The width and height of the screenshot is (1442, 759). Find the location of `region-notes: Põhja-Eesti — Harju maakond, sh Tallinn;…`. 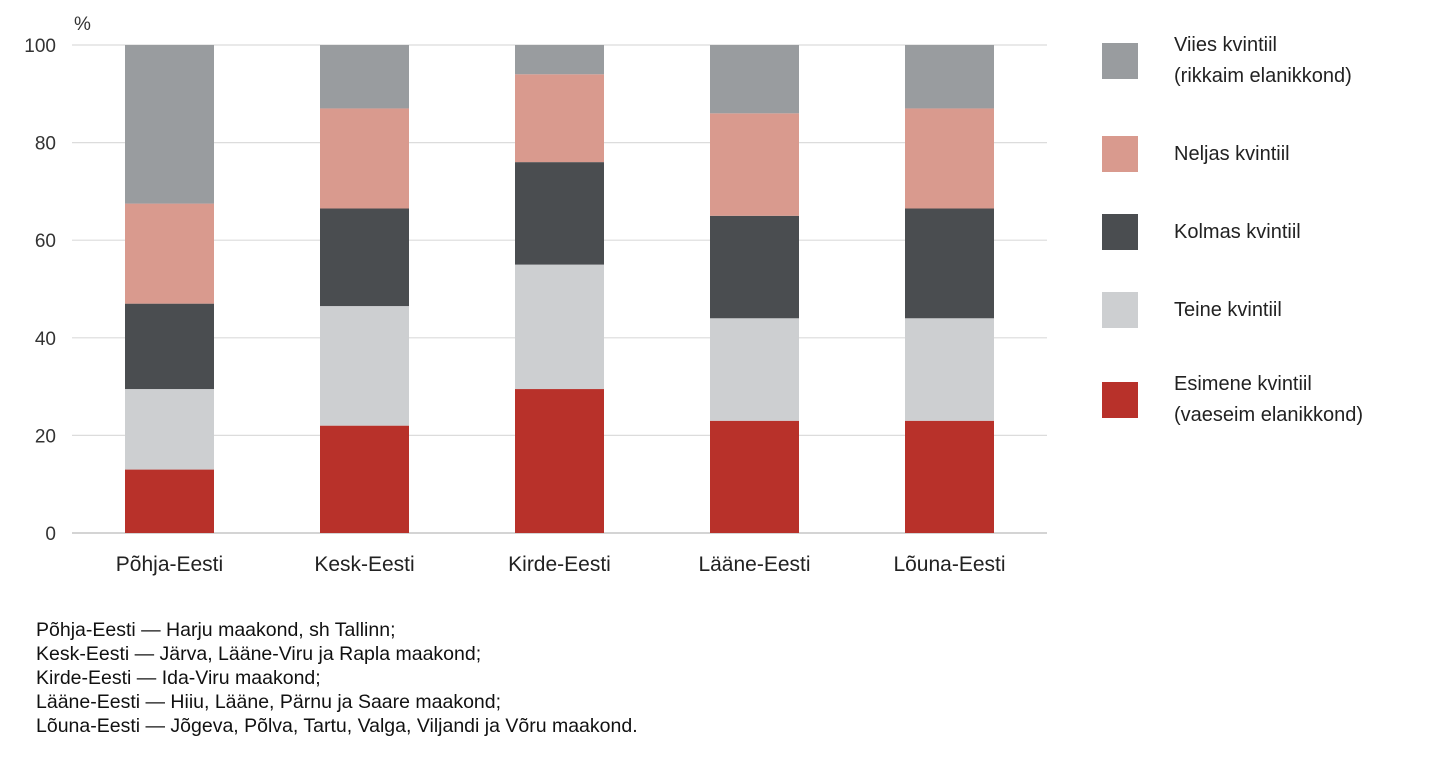

region-notes: Põhja-Eesti — Harju maakond, sh Tallinn;… is located at coordinates (337, 678).